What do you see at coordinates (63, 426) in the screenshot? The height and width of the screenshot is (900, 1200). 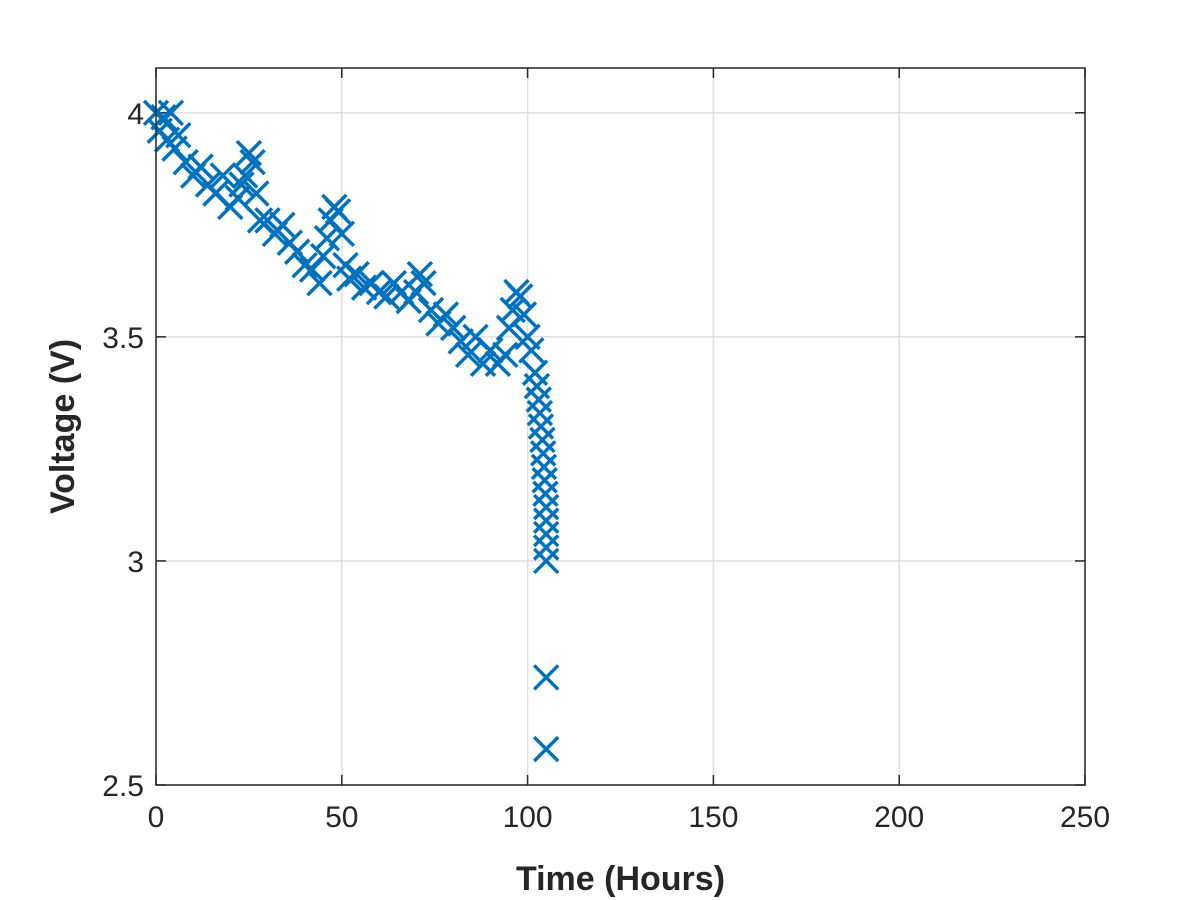 I see `y-axis-label: Voltage (V)` at bounding box center [63, 426].